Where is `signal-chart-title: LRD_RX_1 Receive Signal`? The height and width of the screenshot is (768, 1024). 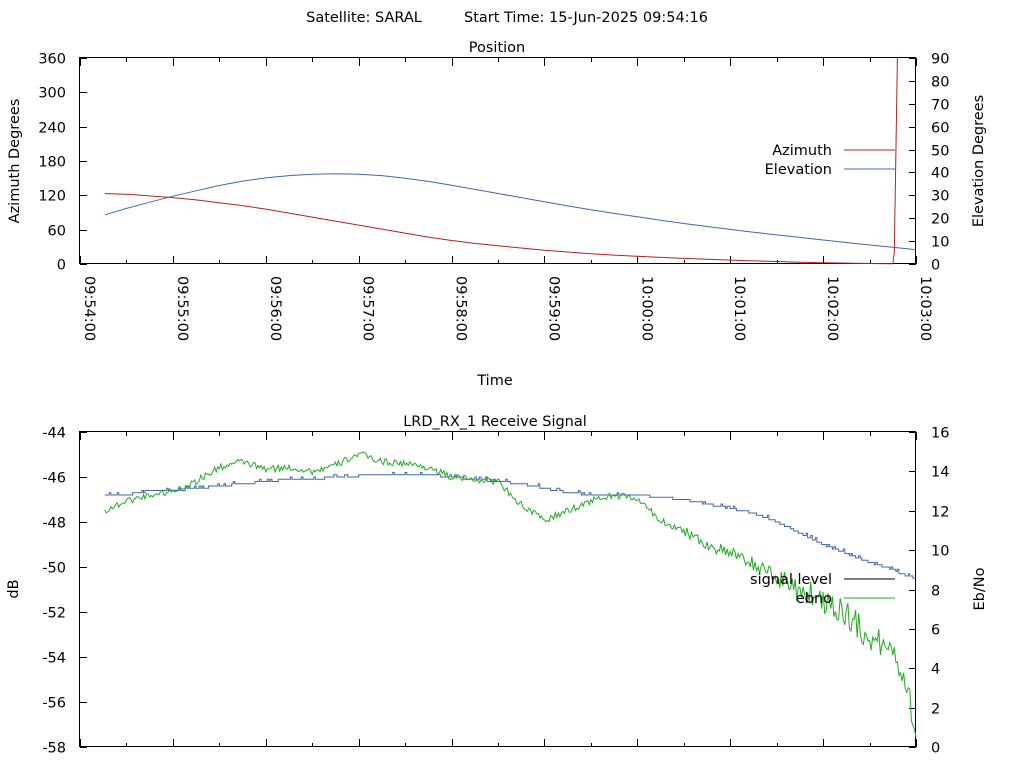
signal-chart-title: LRD_RX_1 Receive Signal is located at coordinates (495, 422).